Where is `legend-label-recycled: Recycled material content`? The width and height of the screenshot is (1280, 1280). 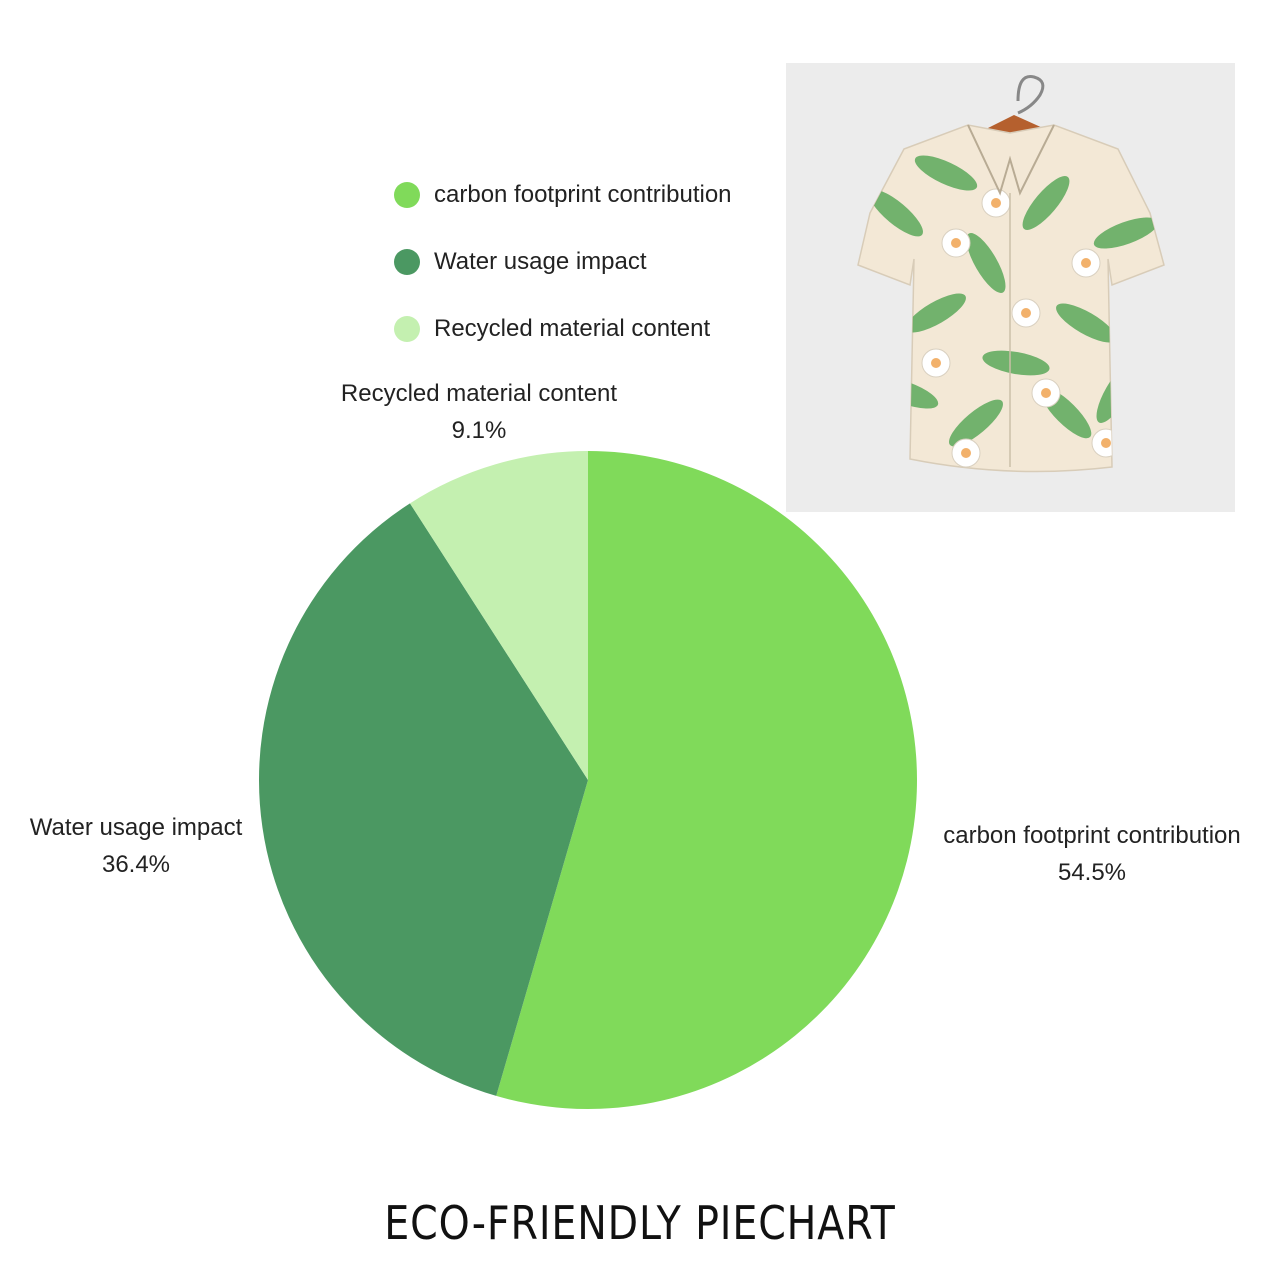
legend-label-recycled: Recycled material content is located at coordinates (572, 328).